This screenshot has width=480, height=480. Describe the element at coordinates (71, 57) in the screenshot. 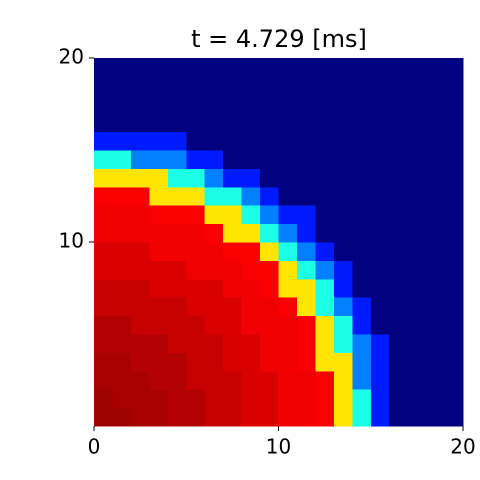

I see `y-tick-label: 20` at that location.